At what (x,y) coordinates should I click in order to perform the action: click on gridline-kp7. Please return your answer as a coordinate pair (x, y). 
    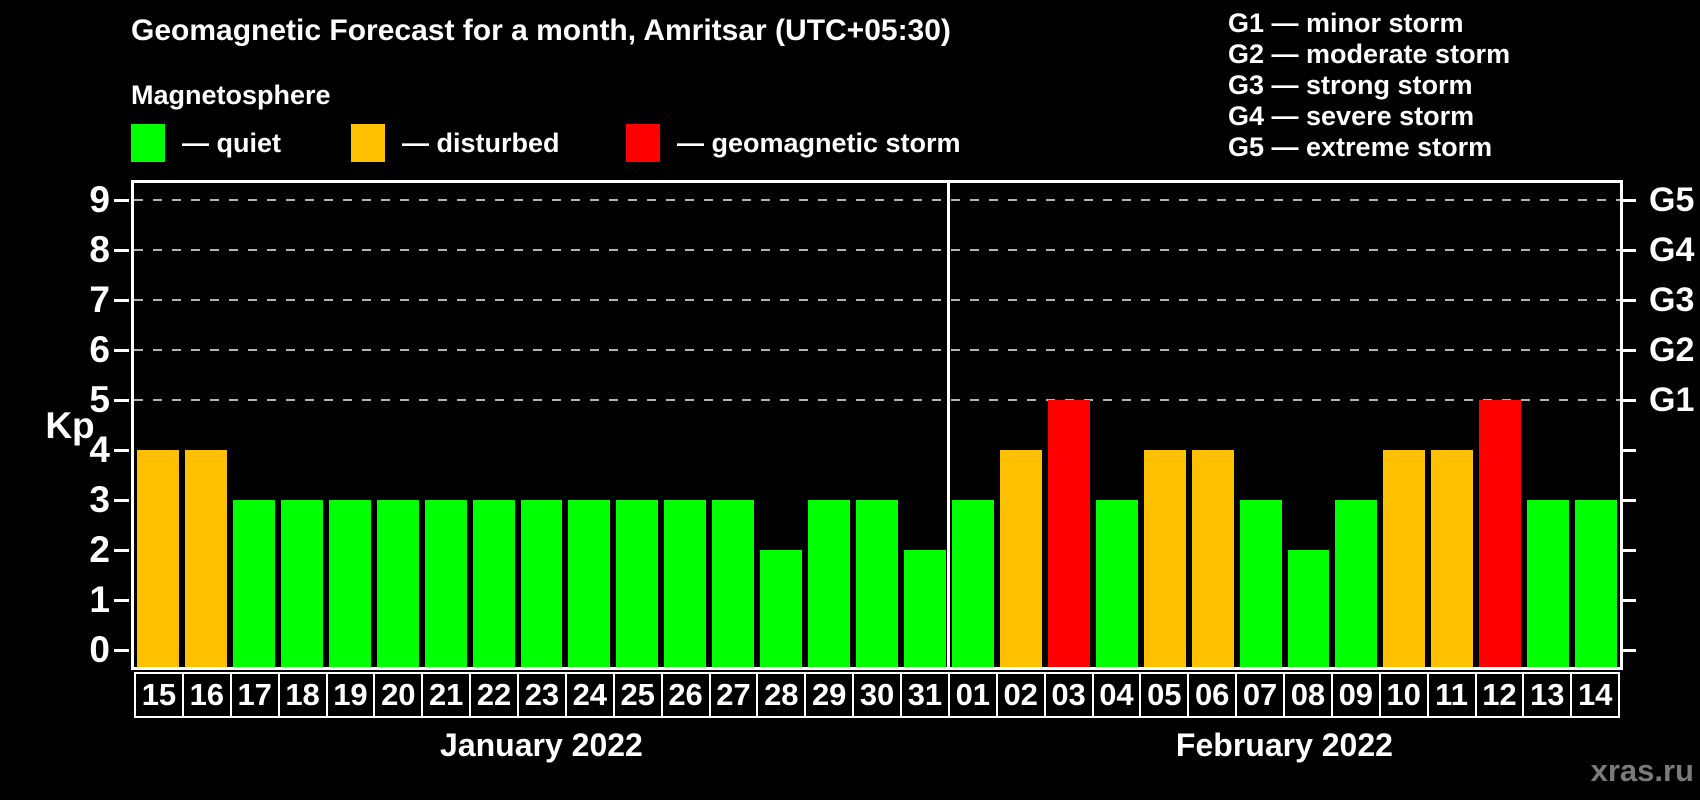
    Looking at the image, I should click on (877, 300).